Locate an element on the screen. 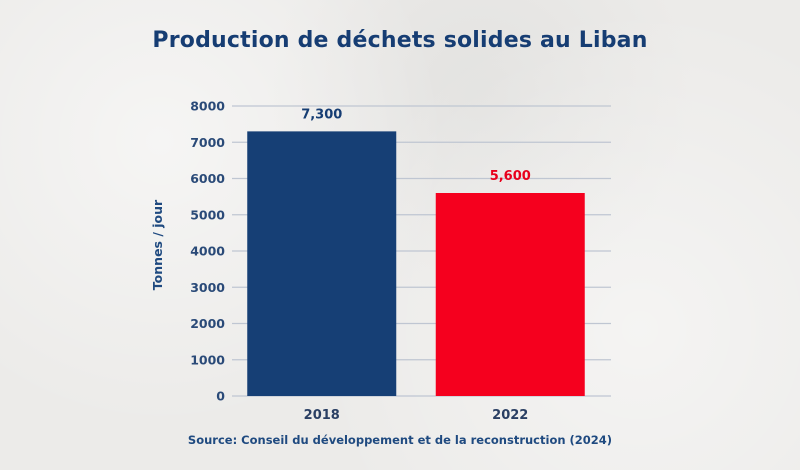 Image resolution: width=800 pixels, height=470 pixels. y-tick-label: 5000 is located at coordinates (207, 214).